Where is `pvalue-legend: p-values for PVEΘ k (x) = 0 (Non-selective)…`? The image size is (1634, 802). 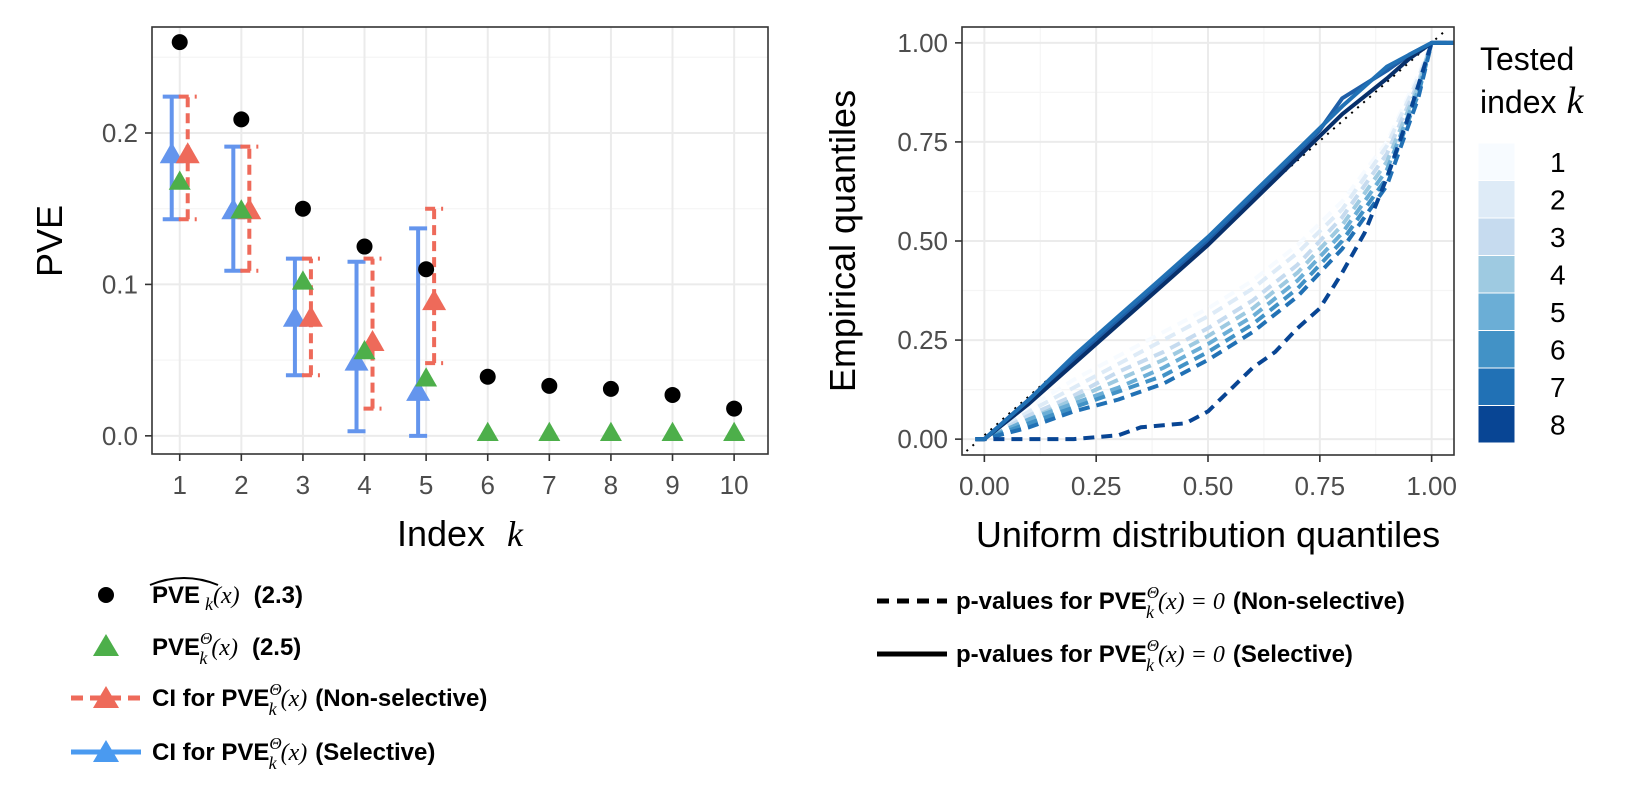 pvalue-legend: p-values for PVEΘ k (x) = 0 (Non-selective)… is located at coordinates (1141, 629).